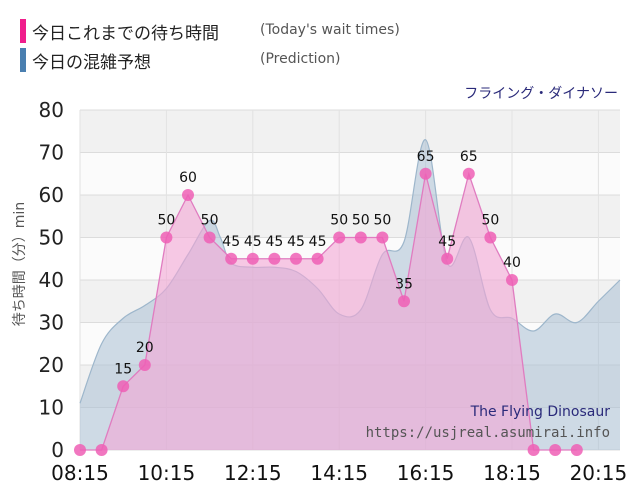 Image resolution: width=640 pixels, height=500 pixels. Describe the element at coordinates (51, 110) in the screenshot. I see `y-tick-label: 80` at that location.